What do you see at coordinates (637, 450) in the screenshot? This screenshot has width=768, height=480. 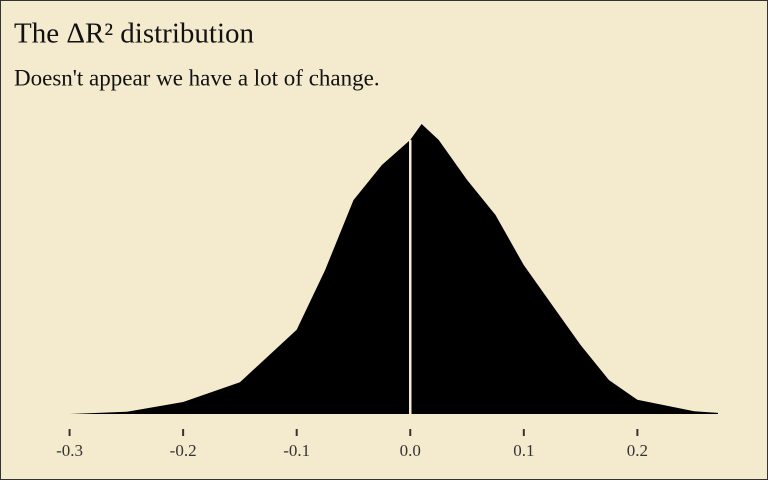 I see `x-tick-label: 0.2` at bounding box center [637, 450].